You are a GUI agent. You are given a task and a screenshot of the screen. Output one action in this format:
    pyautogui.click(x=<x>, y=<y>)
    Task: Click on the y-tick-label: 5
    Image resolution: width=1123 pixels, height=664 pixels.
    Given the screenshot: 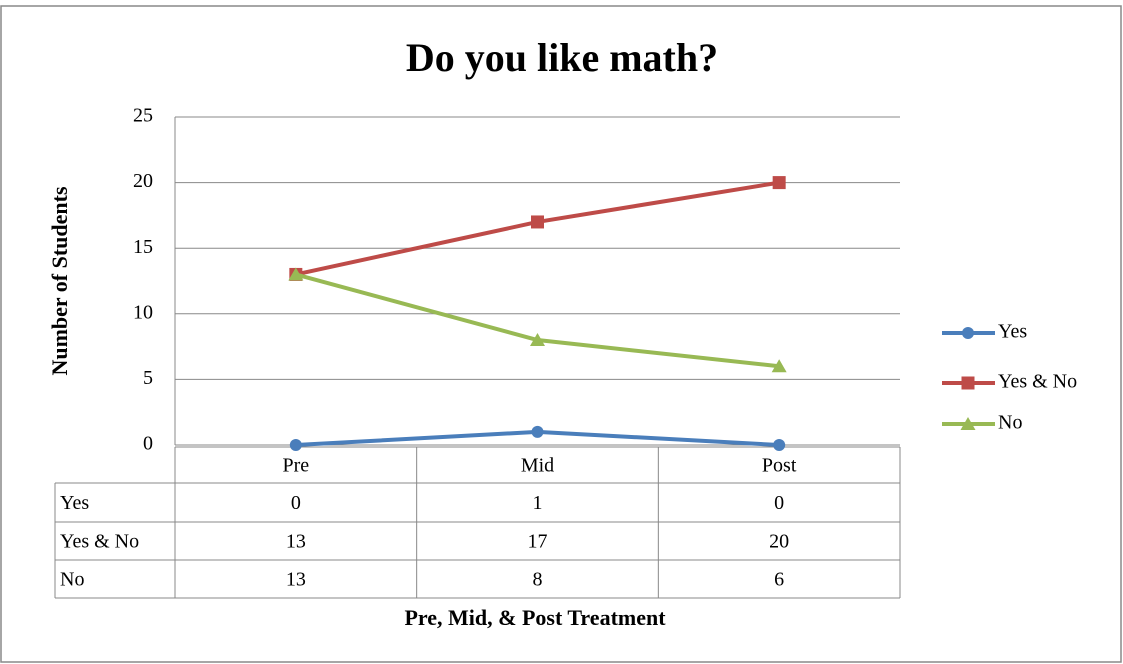 What is the action you would take?
    pyautogui.click(x=148, y=378)
    